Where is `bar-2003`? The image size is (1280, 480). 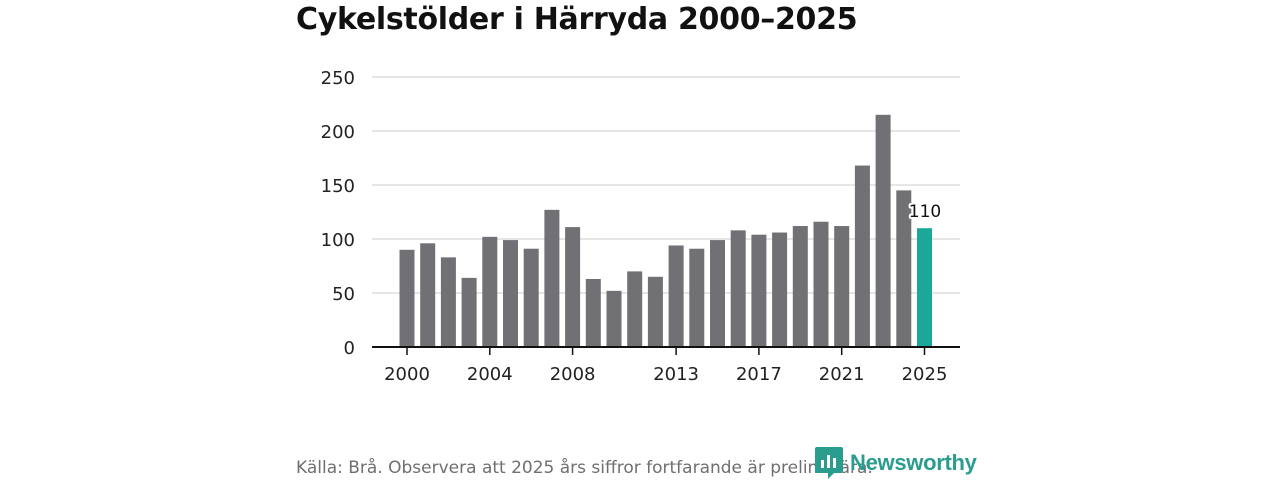 bar-2003 is located at coordinates (469, 312).